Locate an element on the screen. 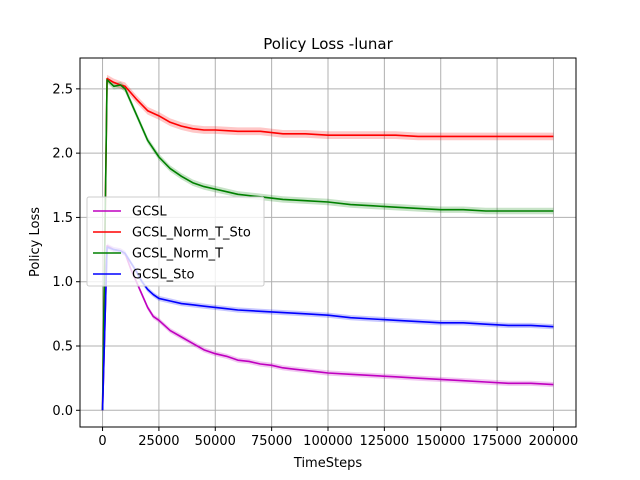 Image resolution: width=640 pixels, height=480 pixels. y-tick-label: 1.0 is located at coordinates (62, 282).